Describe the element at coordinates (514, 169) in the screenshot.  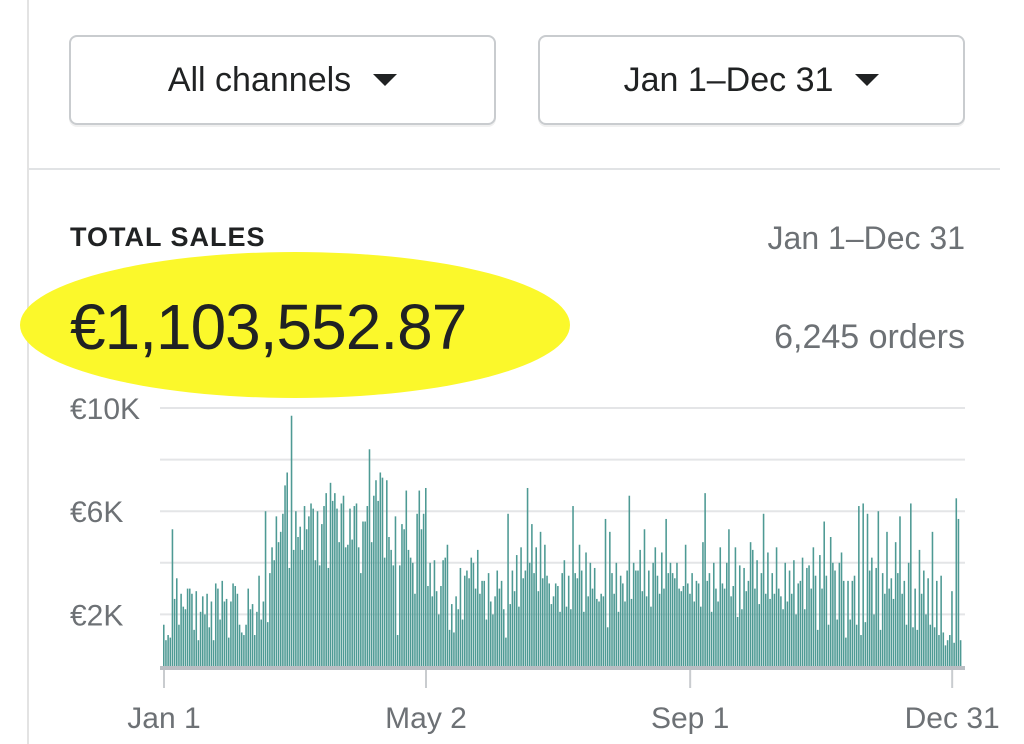
I see `section-divider` at that location.